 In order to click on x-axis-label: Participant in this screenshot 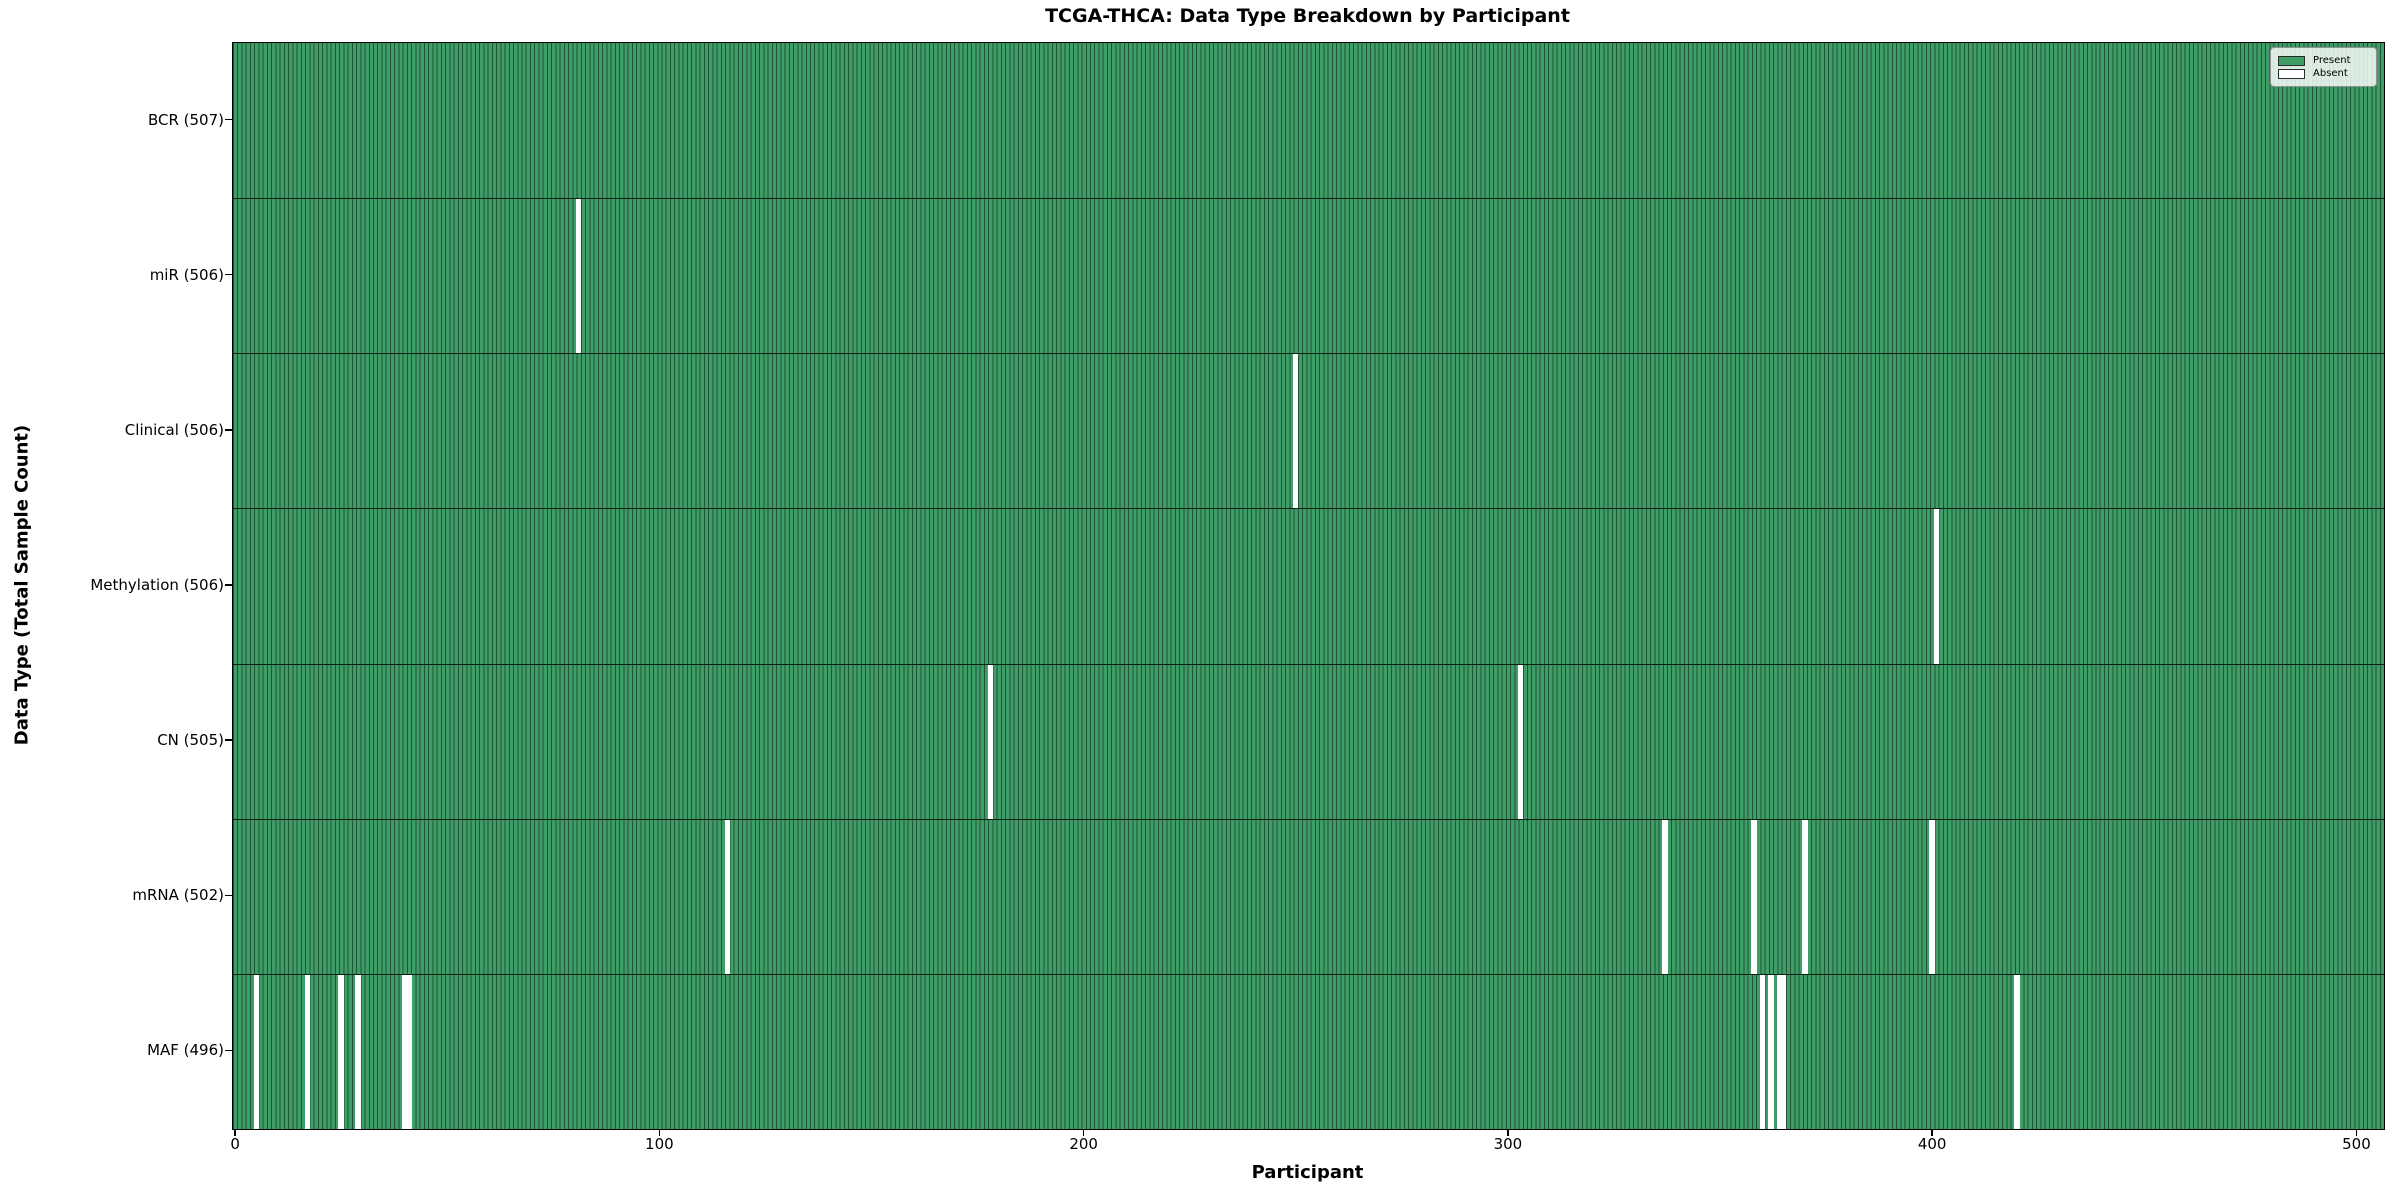, I will do `click(1307, 1172)`.